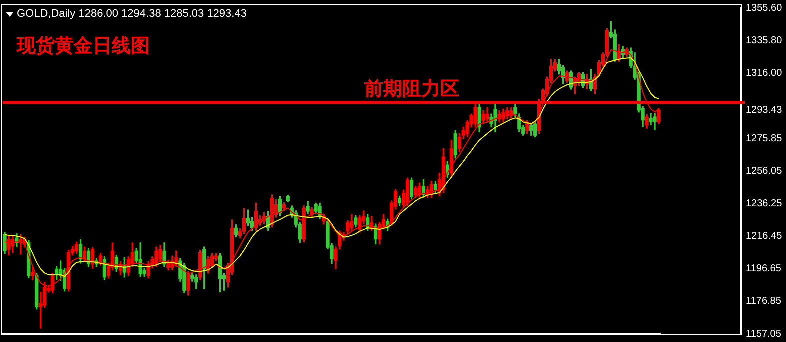 Image resolution: width=786 pixels, height=342 pixels. I want to click on ref-line-label: 前期阻力区, so click(412, 89).